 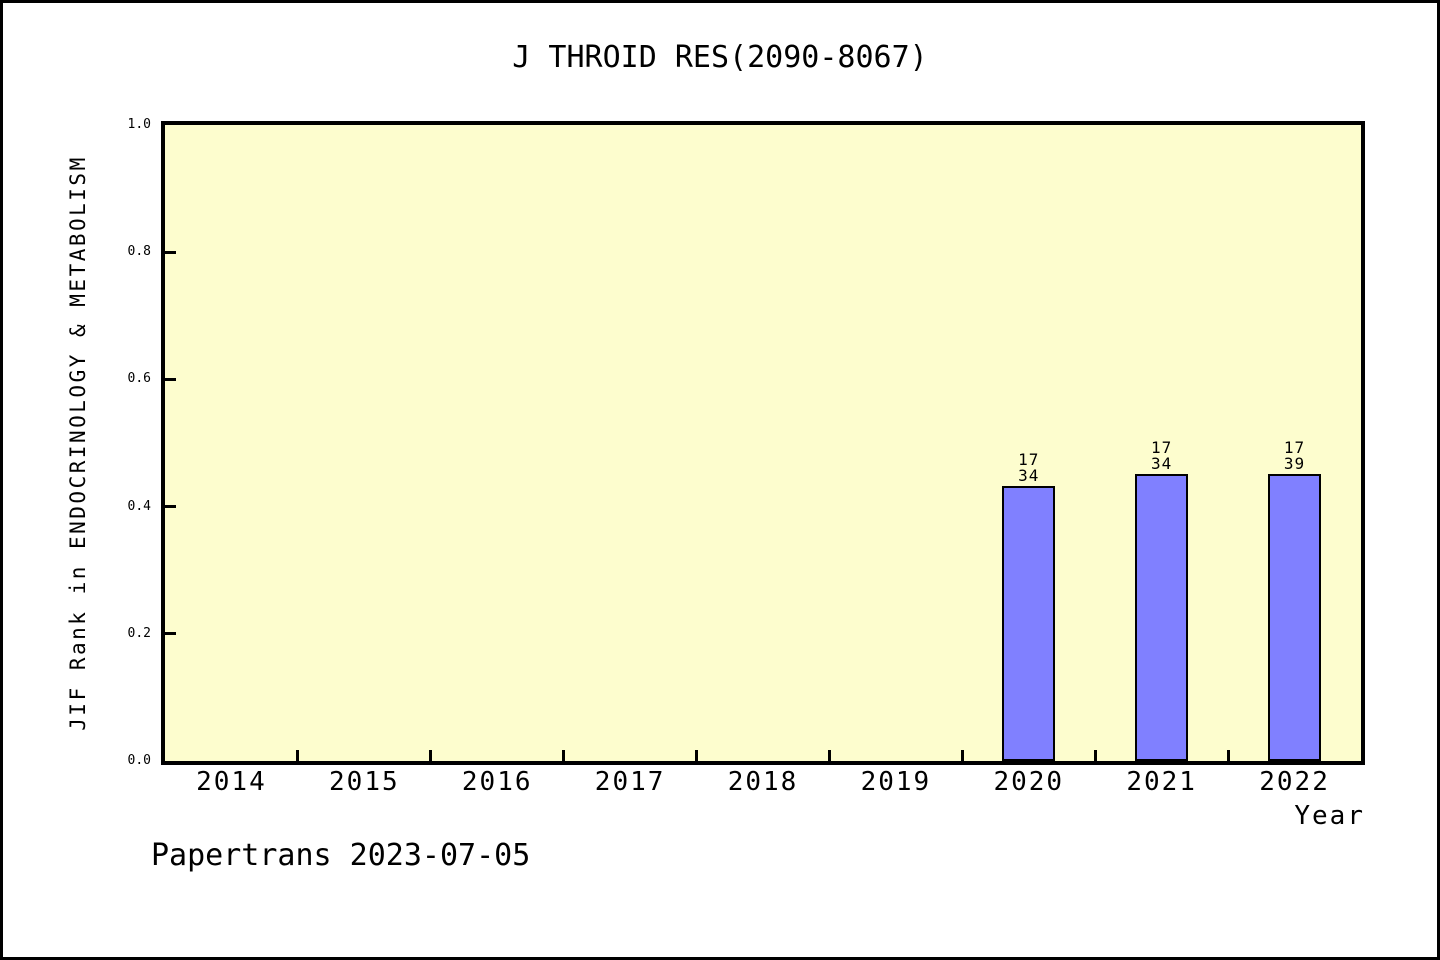 I want to click on x-tick-label: 2017, so click(x=630, y=782).